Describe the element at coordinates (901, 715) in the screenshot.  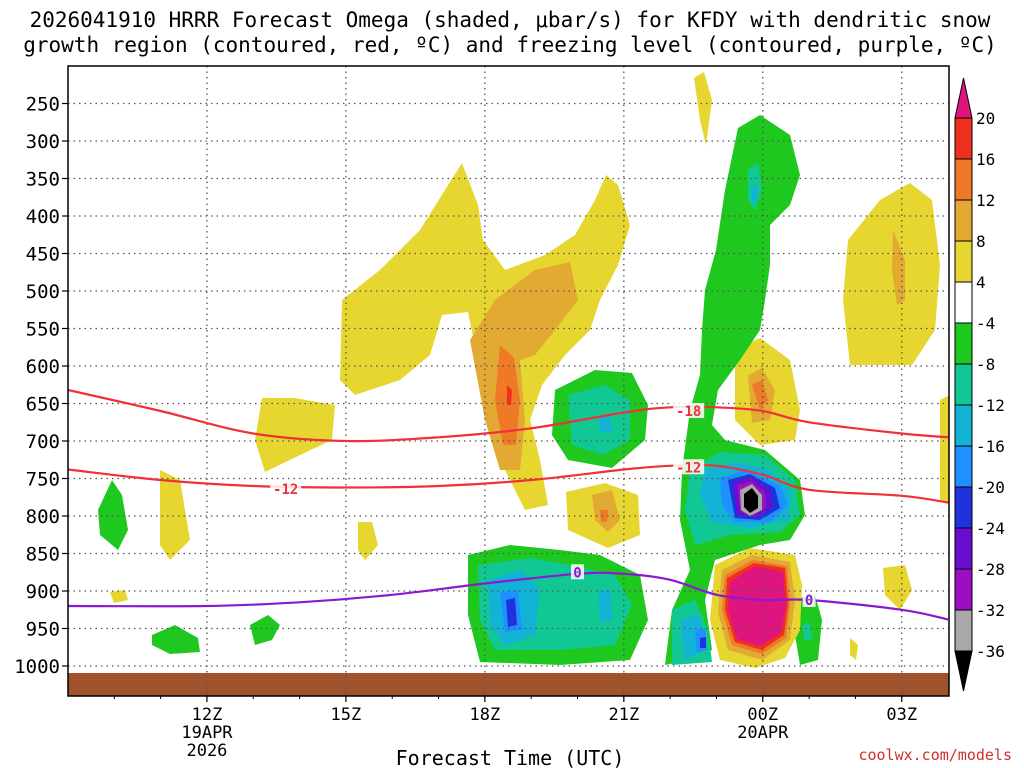
I see `x-tick-label: 03Z` at that location.